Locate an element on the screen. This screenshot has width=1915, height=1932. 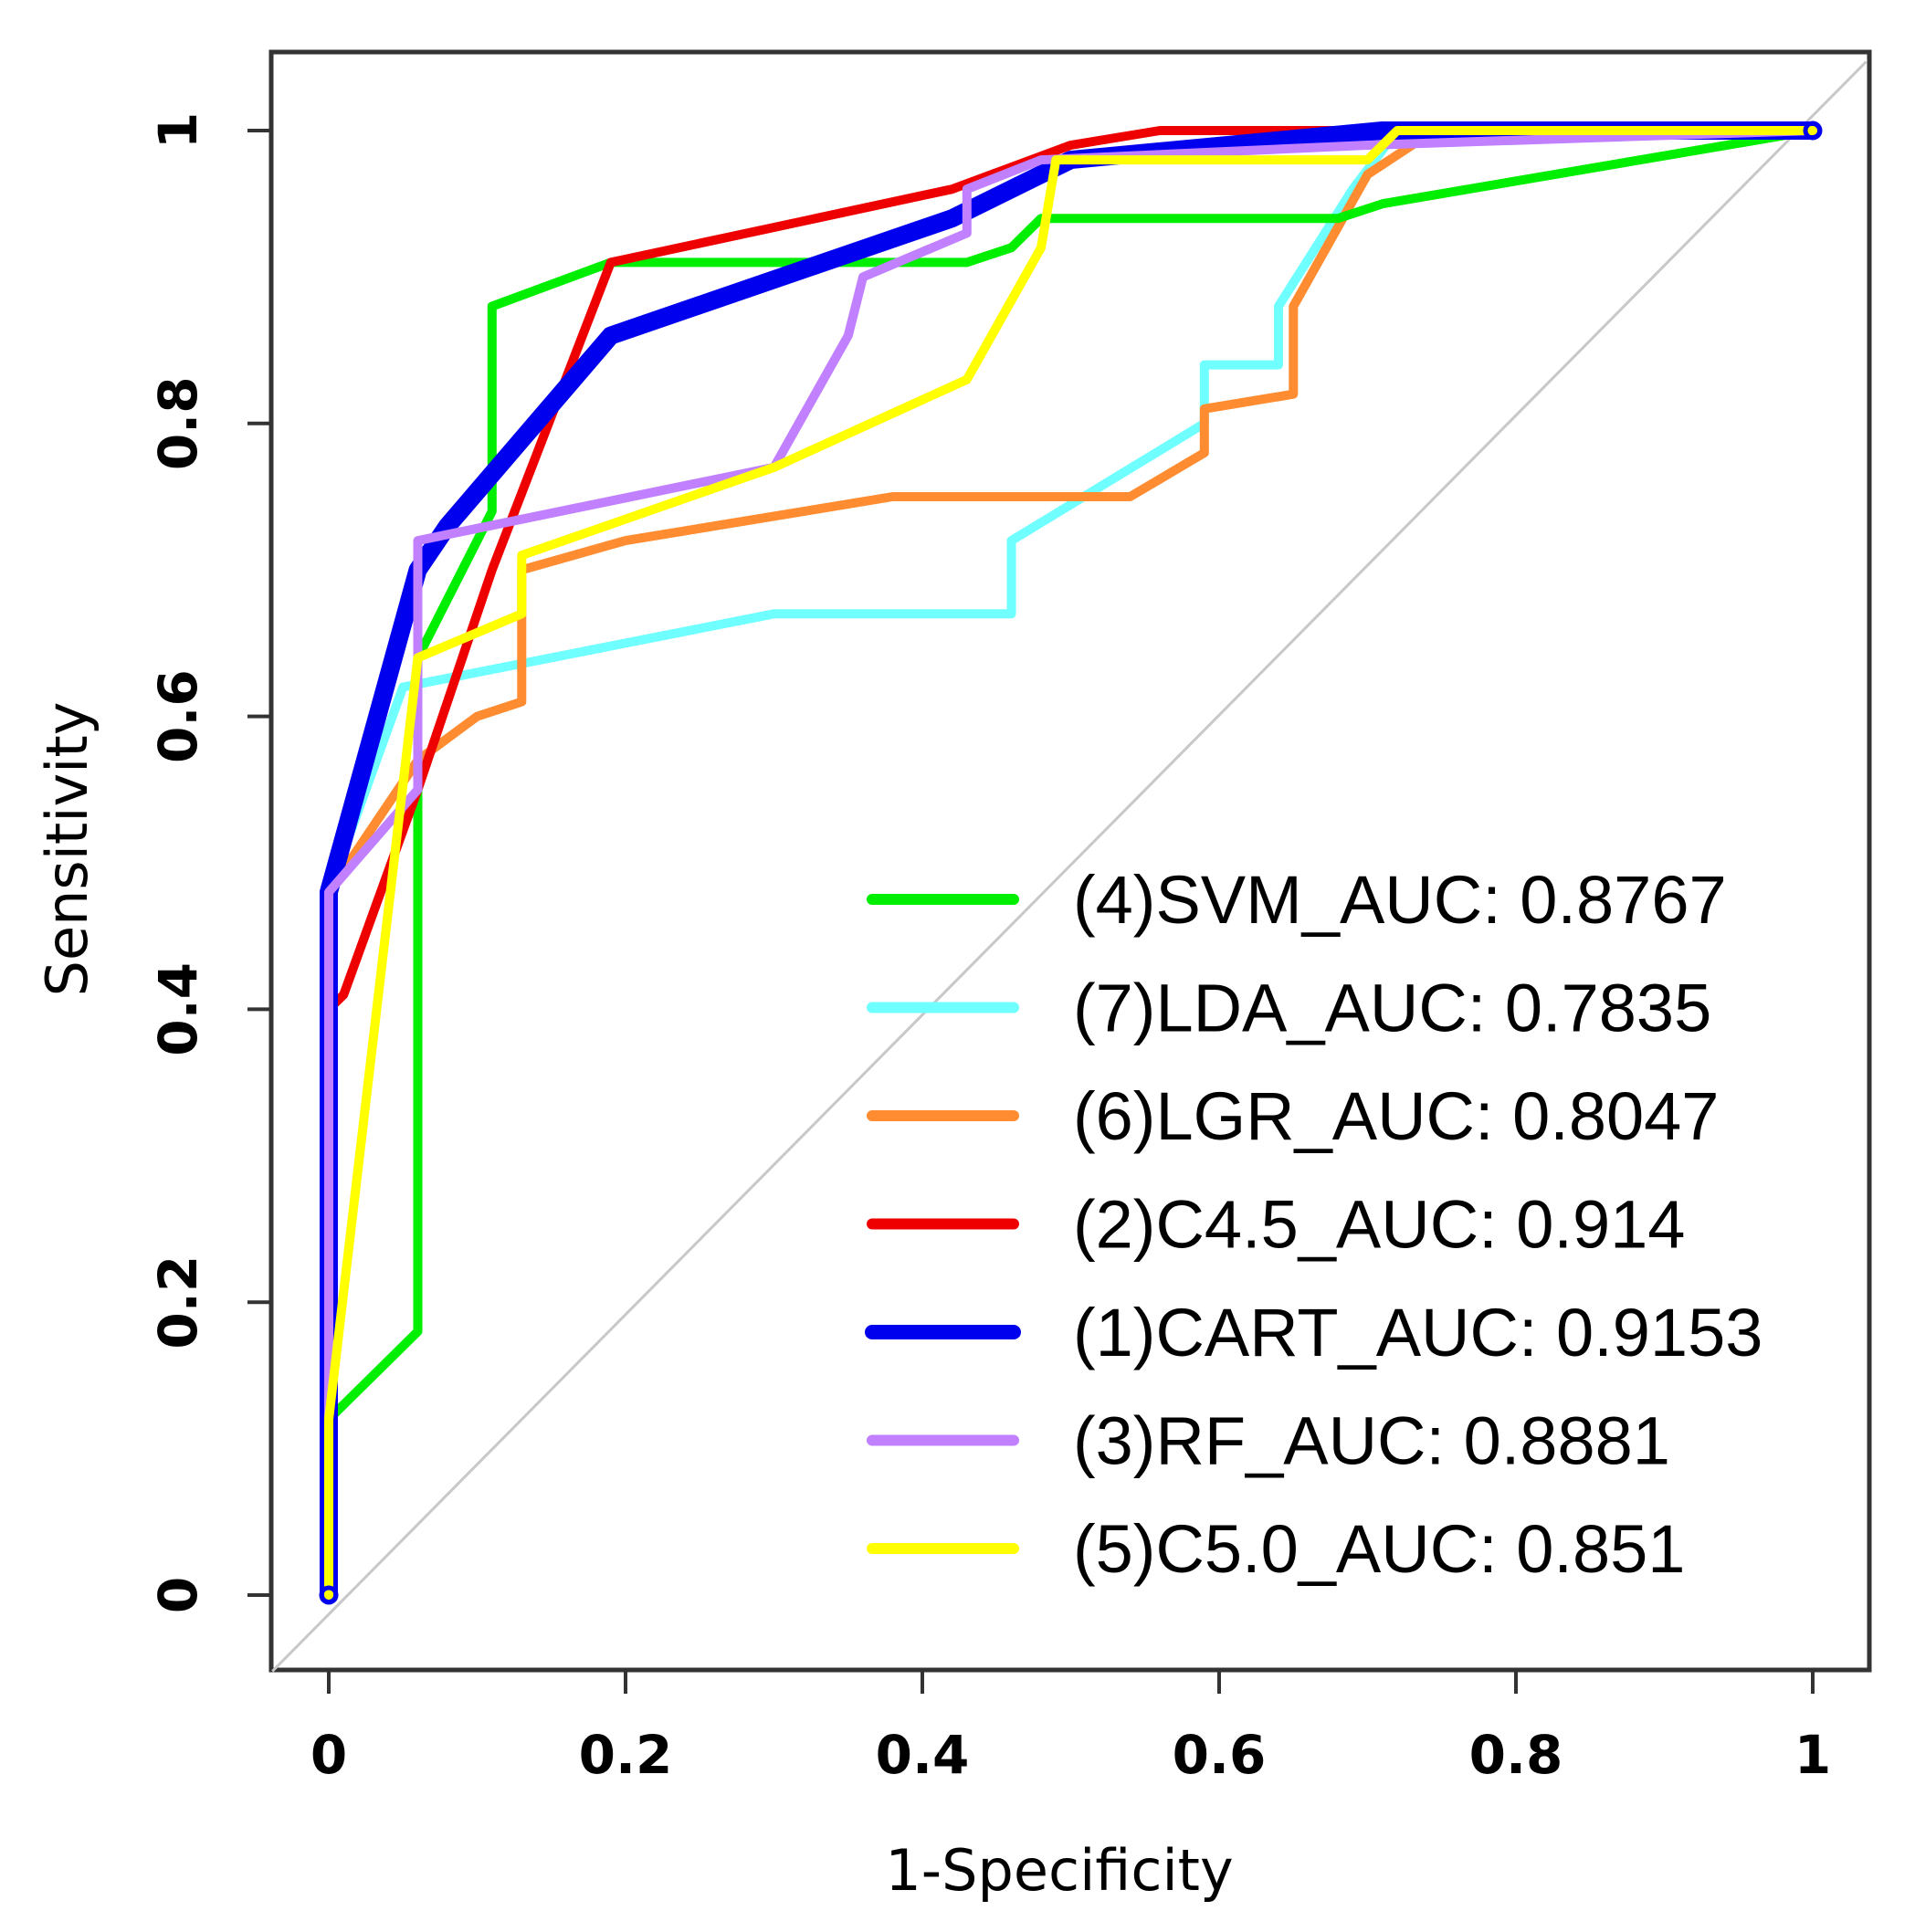
x-tick-label: 0.8 is located at coordinates (1516, 1755).